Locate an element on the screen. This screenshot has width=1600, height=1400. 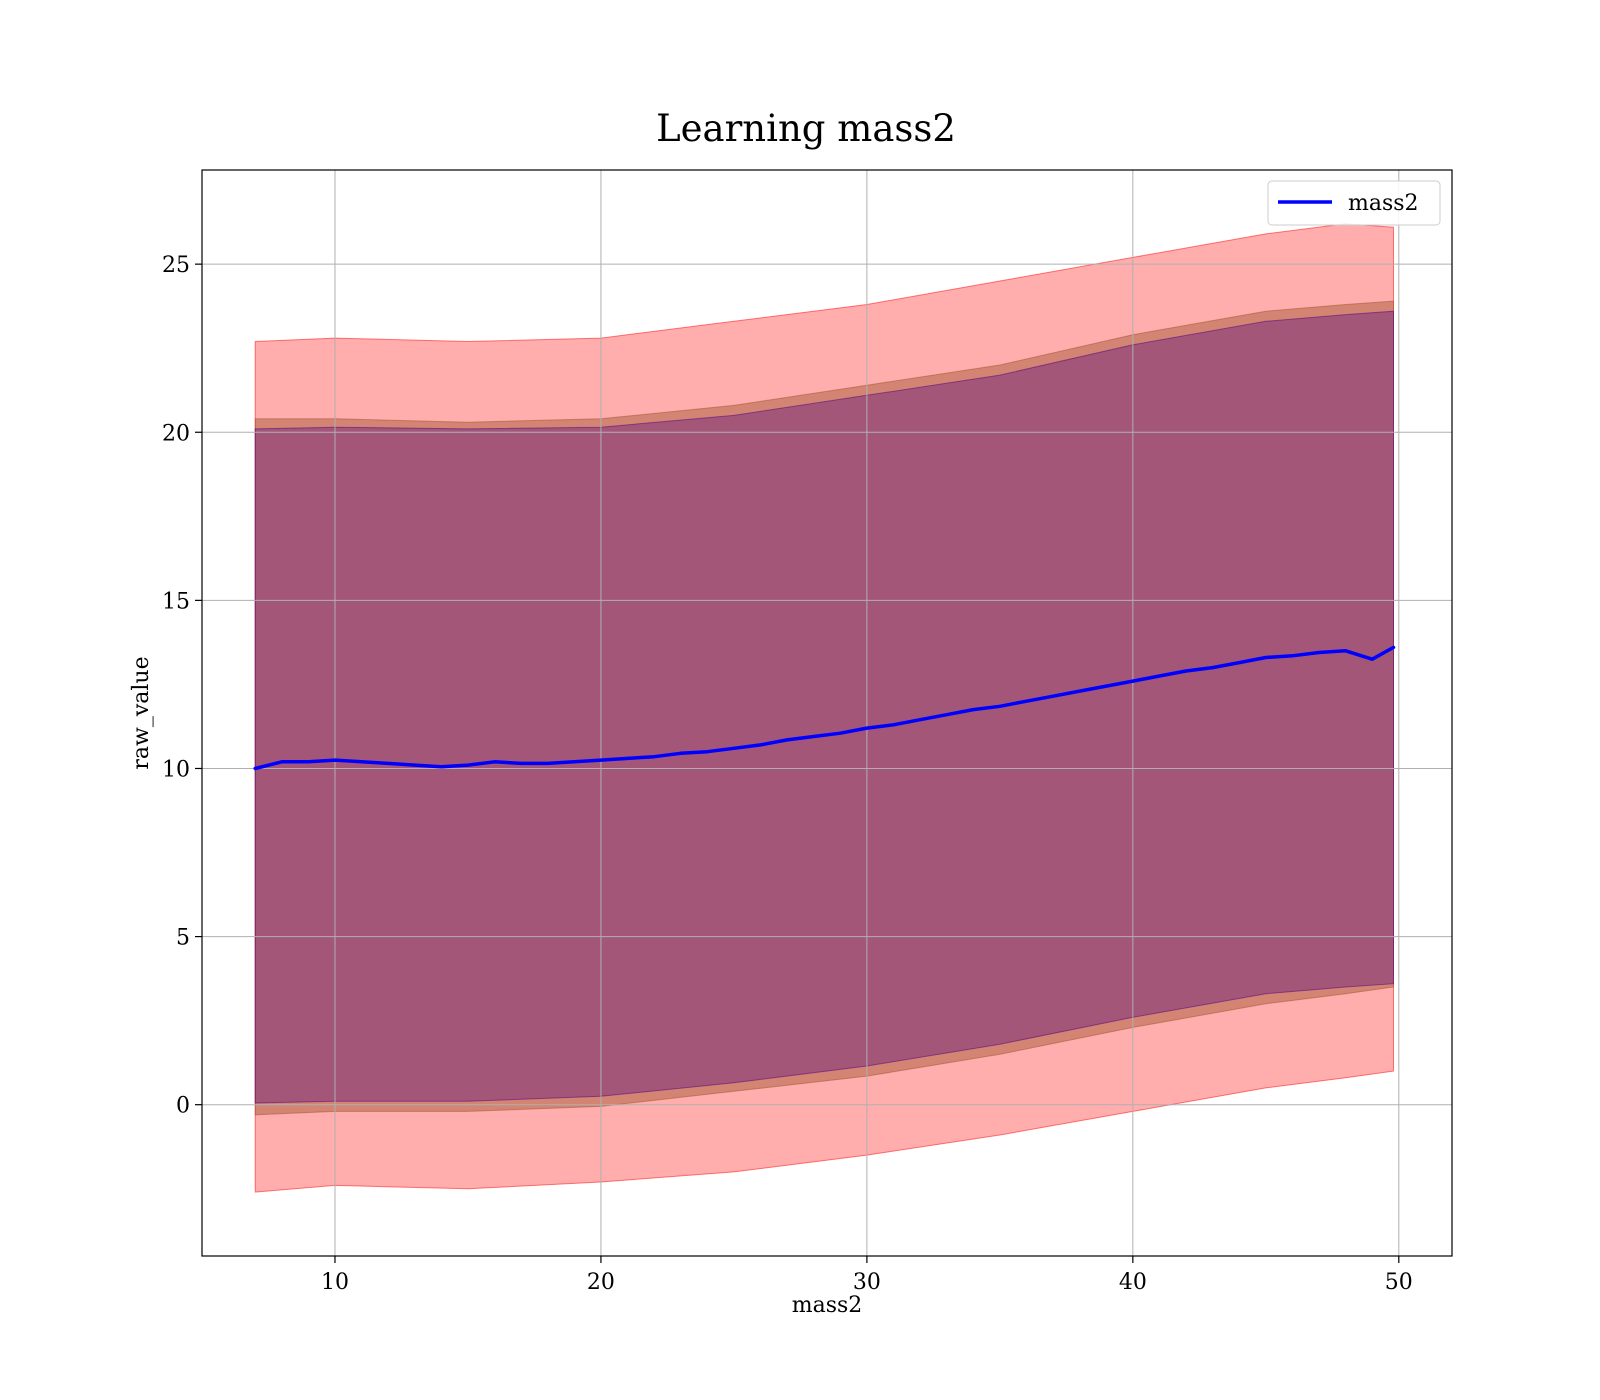
y-tick-label: 15 is located at coordinates (176, 601).